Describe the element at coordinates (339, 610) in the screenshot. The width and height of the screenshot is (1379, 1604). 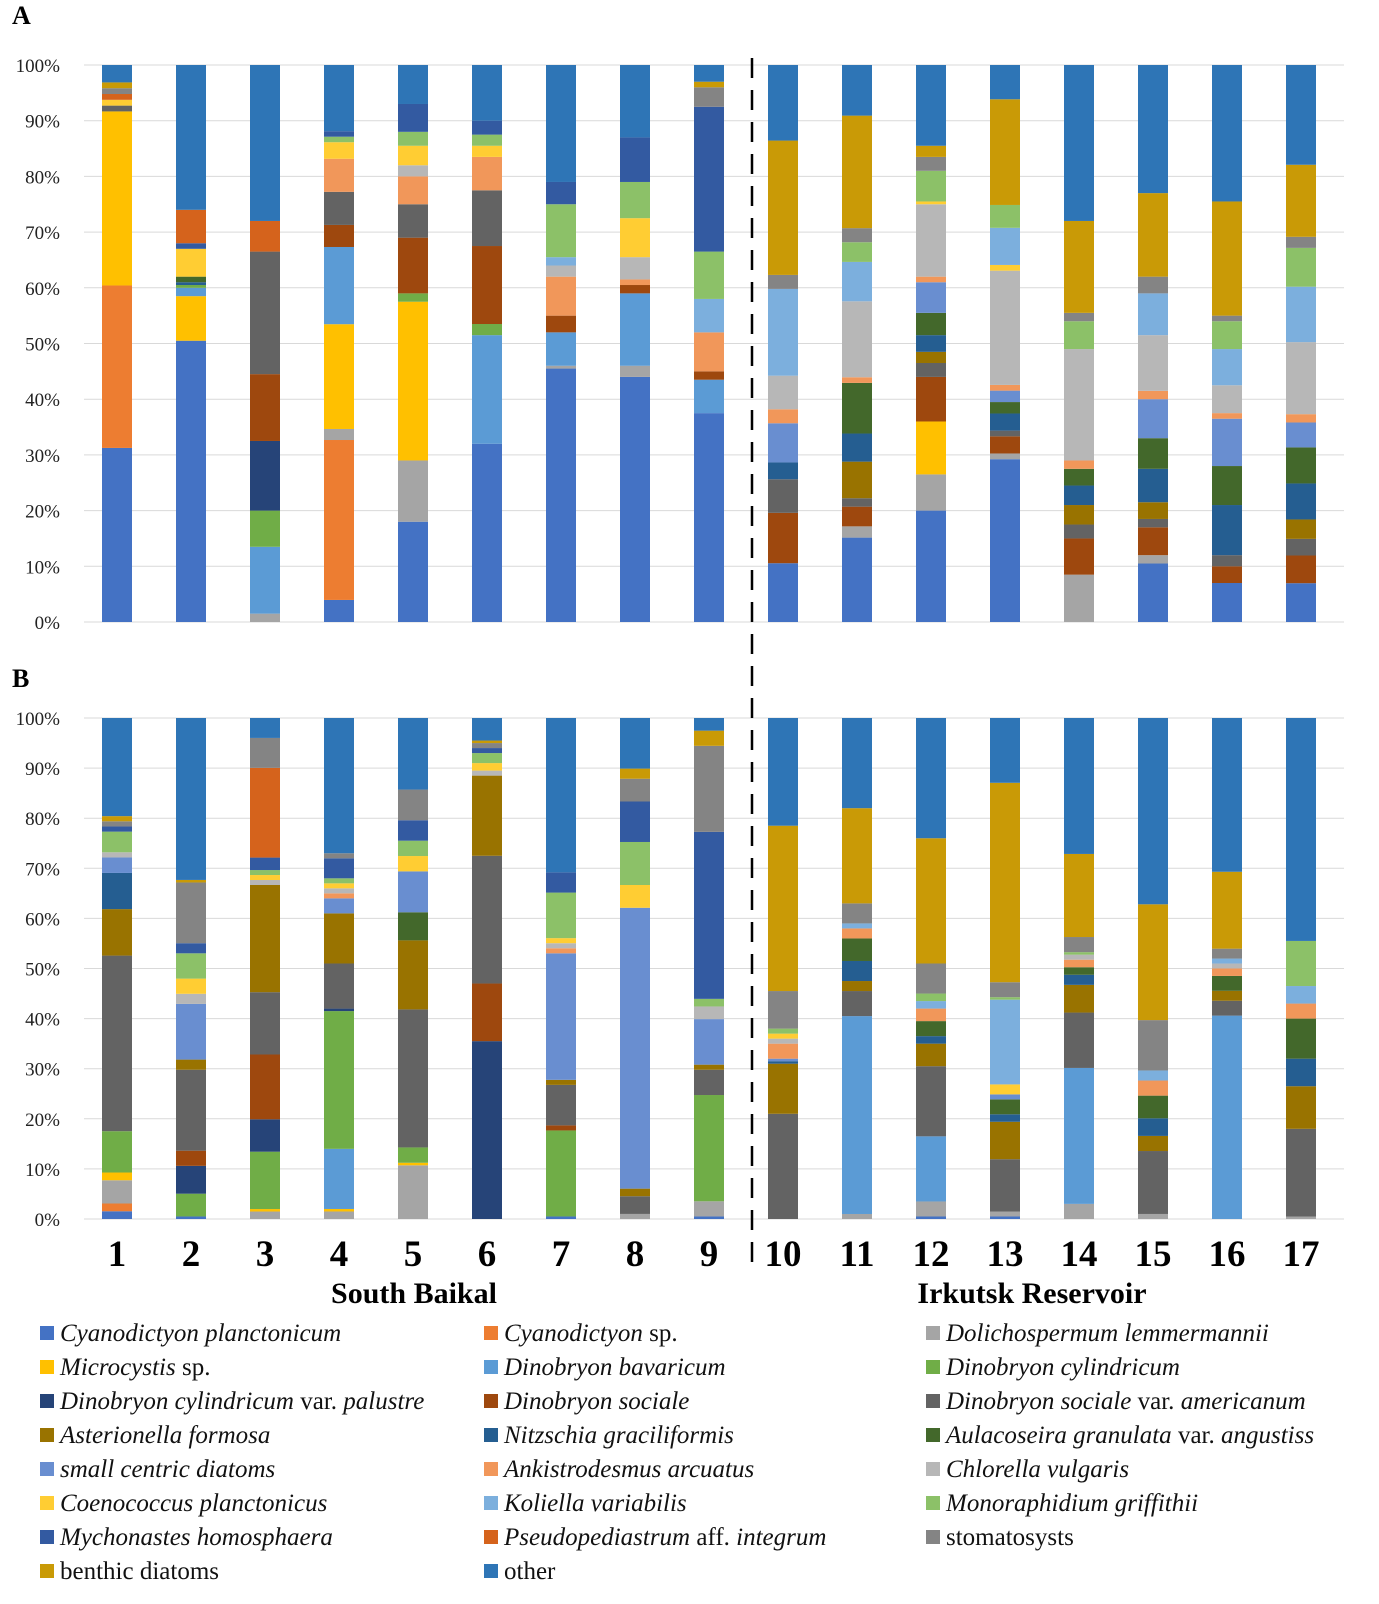
I see `bar-segment-a-site-4-cyanodictyon-planctonicum` at that location.